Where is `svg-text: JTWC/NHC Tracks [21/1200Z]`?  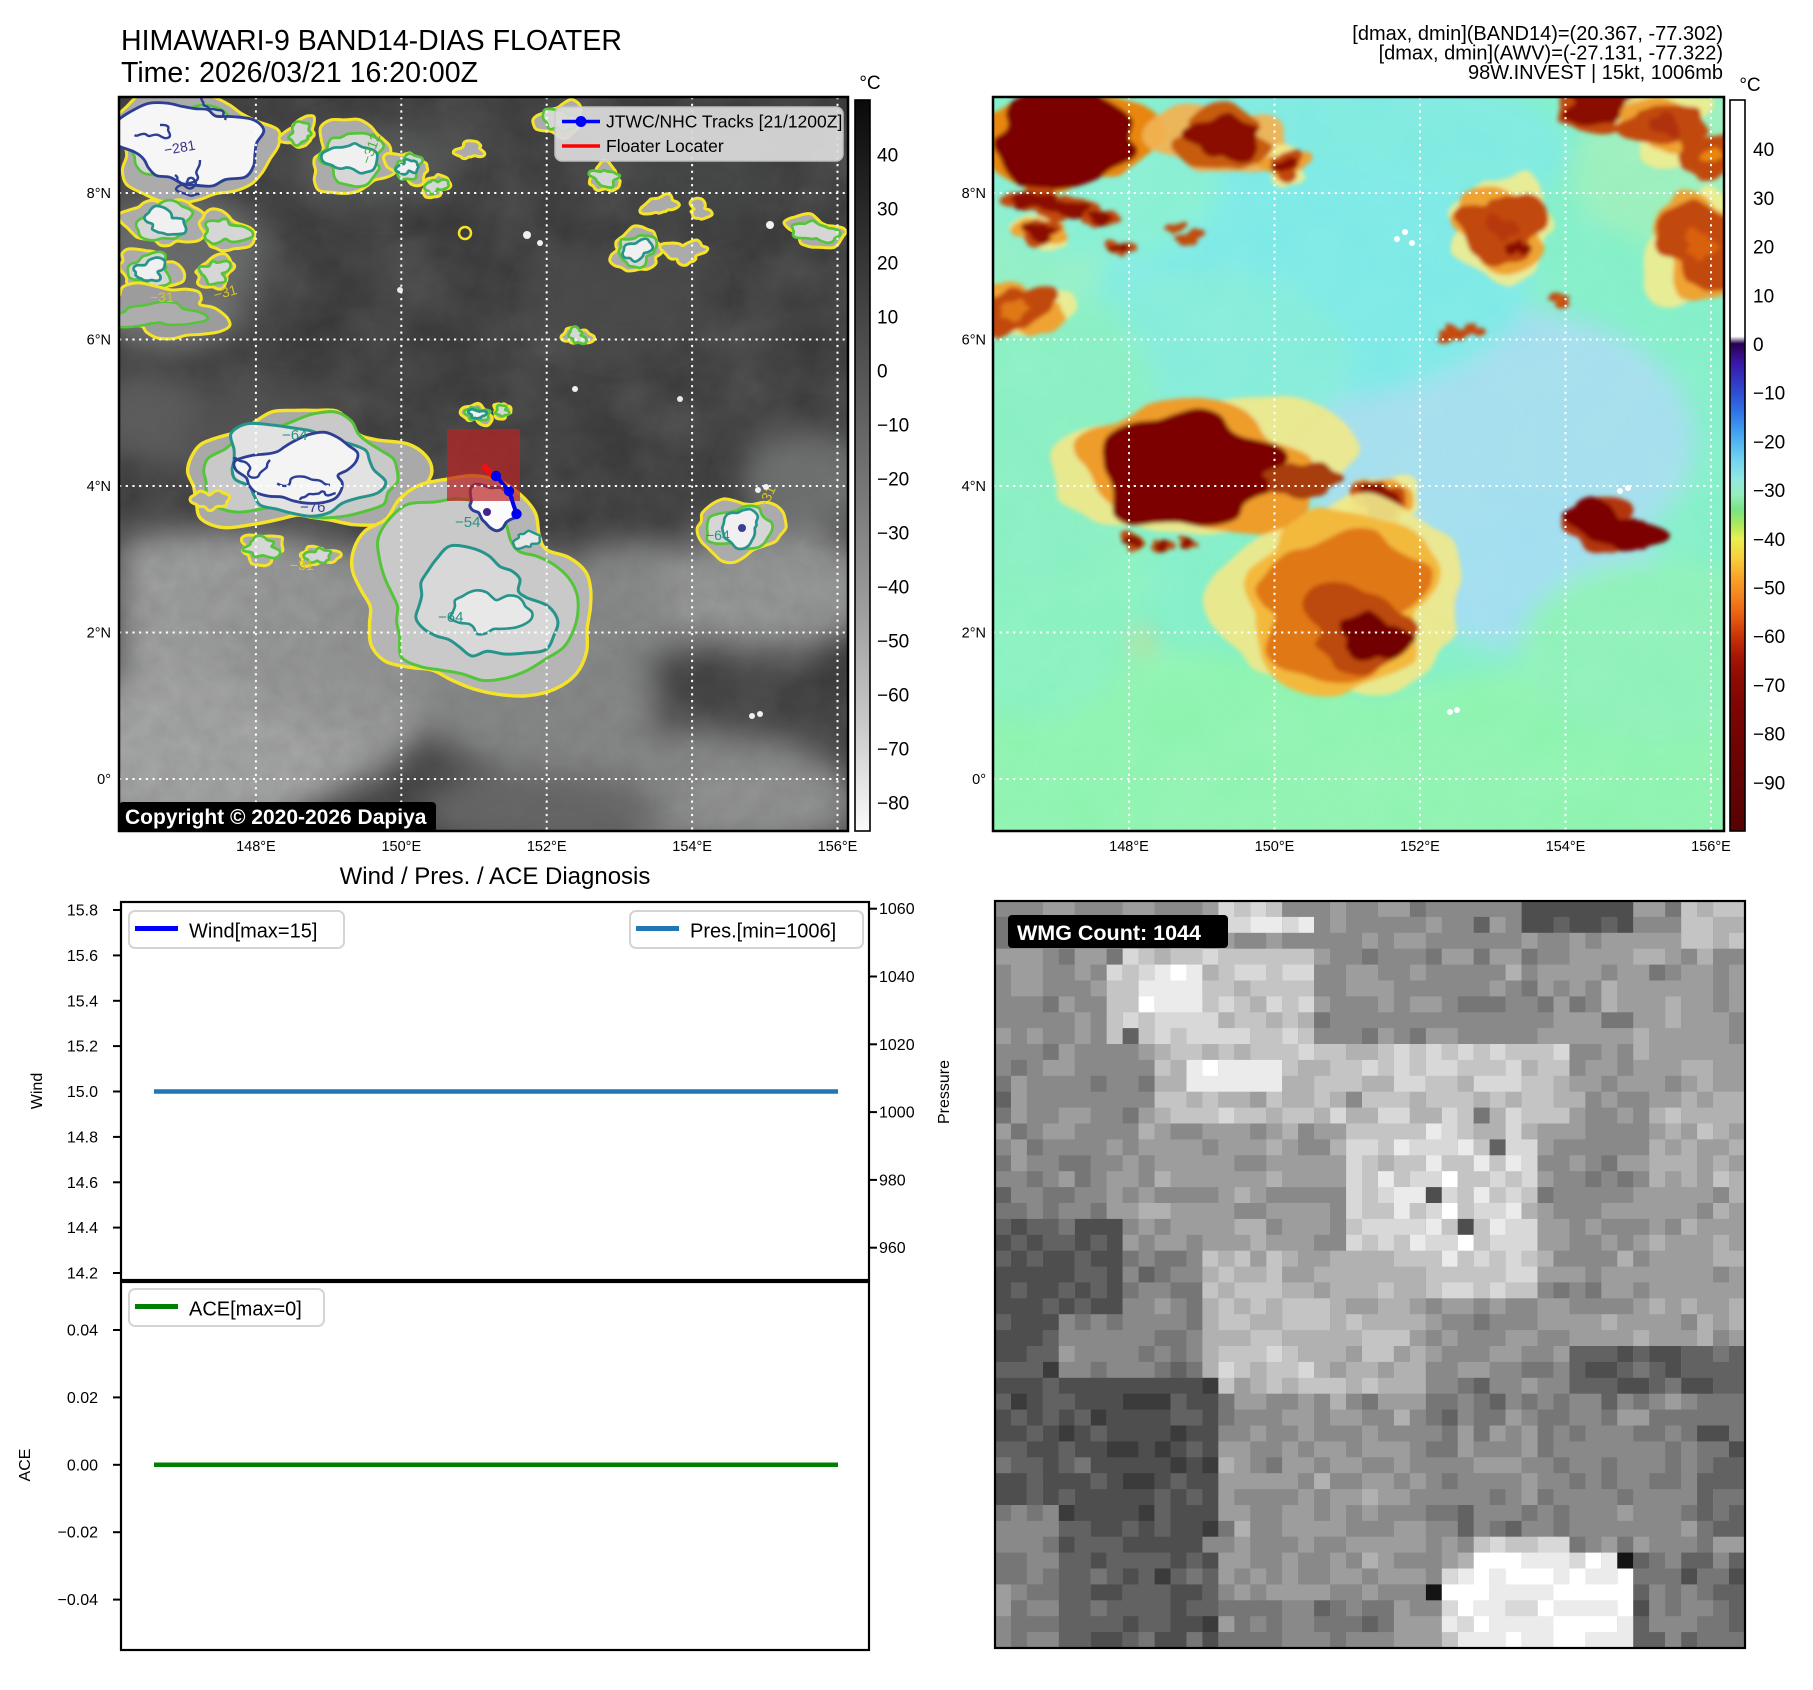 svg-text: JTWC/NHC Tracks [21/1200Z] is located at coordinates (724, 122).